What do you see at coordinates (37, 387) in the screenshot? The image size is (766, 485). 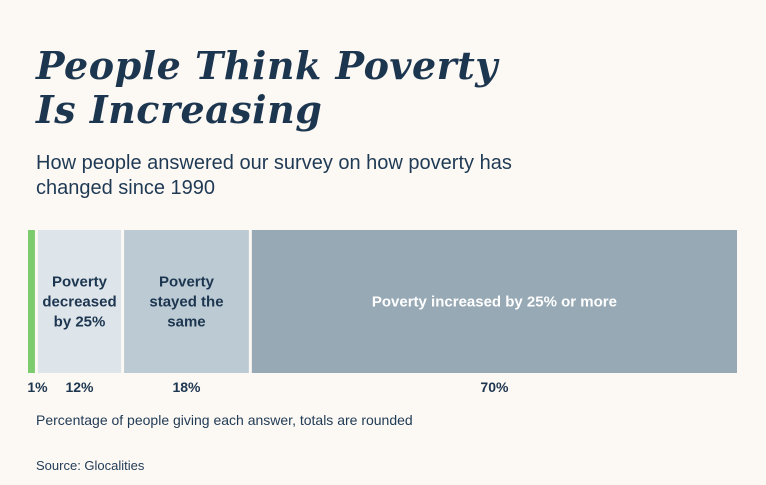 I see `value-label-1: 1%` at bounding box center [37, 387].